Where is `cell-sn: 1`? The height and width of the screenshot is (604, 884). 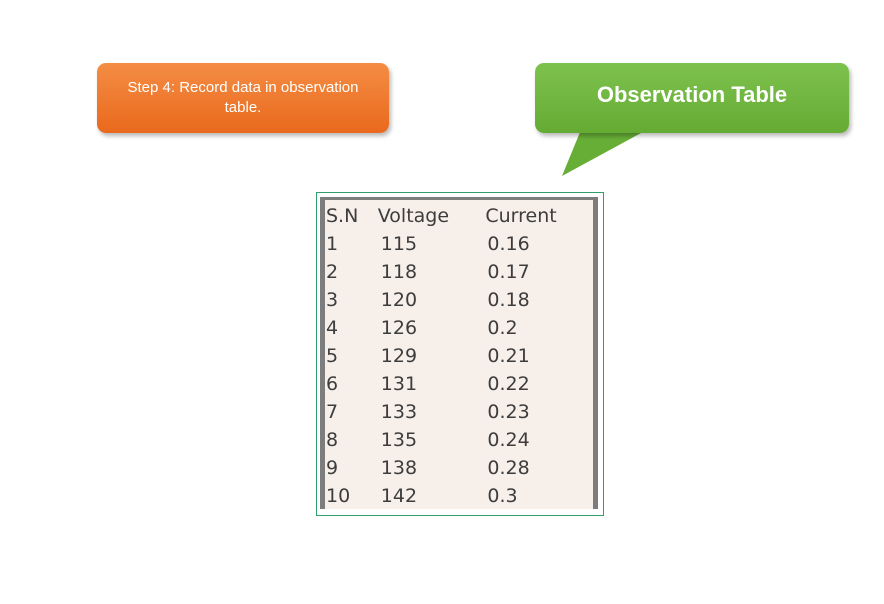 cell-sn: 1 is located at coordinates (332, 244).